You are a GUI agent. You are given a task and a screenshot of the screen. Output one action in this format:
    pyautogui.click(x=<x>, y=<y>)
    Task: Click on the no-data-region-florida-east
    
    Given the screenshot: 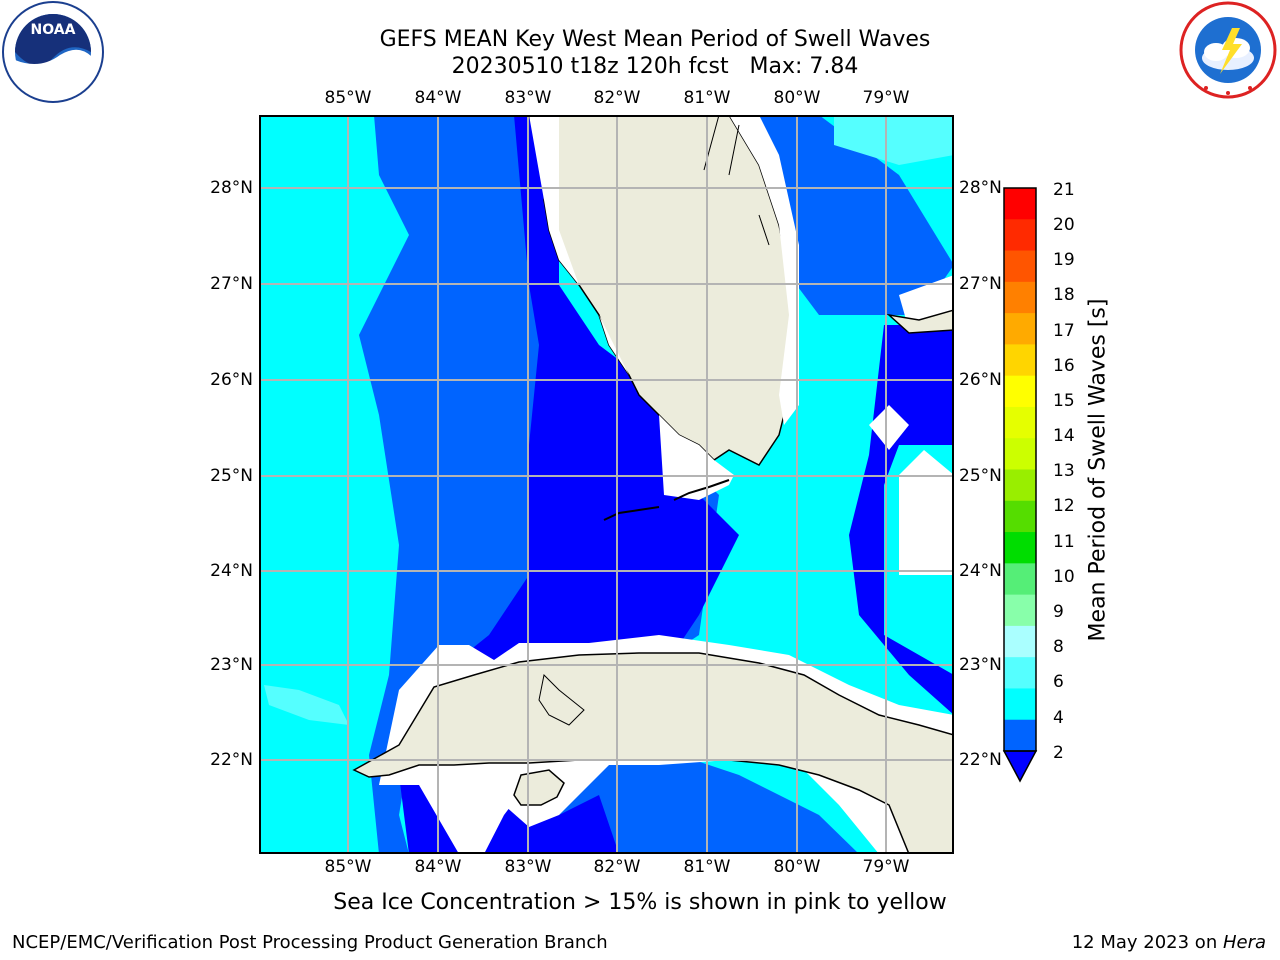 What is the action you would take?
    pyautogui.click(x=764, y=270)
    